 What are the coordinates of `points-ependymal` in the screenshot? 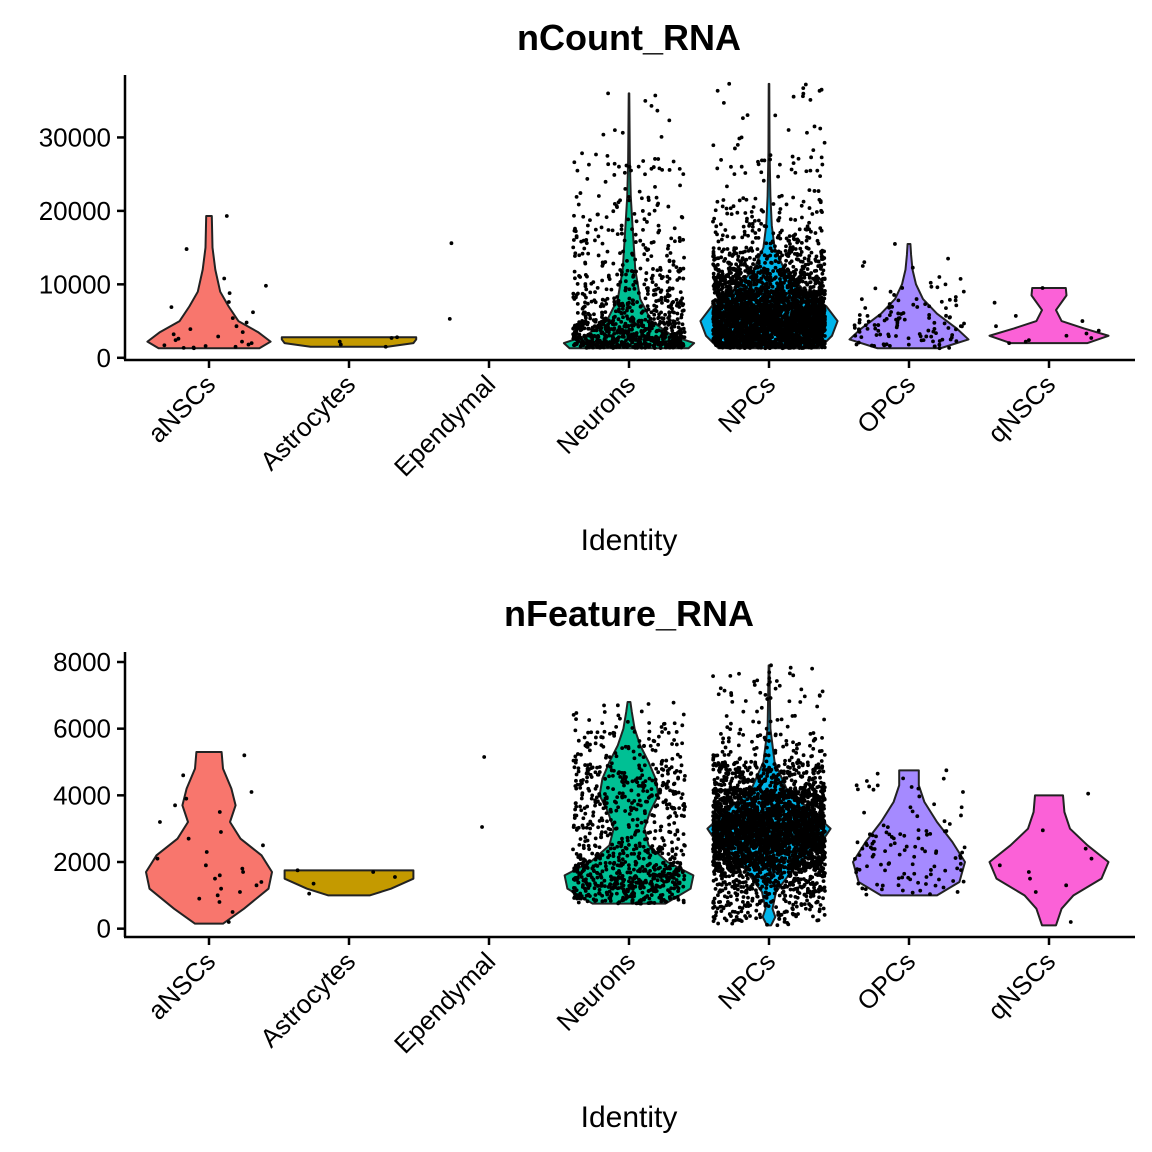 It's located at (483, 792).